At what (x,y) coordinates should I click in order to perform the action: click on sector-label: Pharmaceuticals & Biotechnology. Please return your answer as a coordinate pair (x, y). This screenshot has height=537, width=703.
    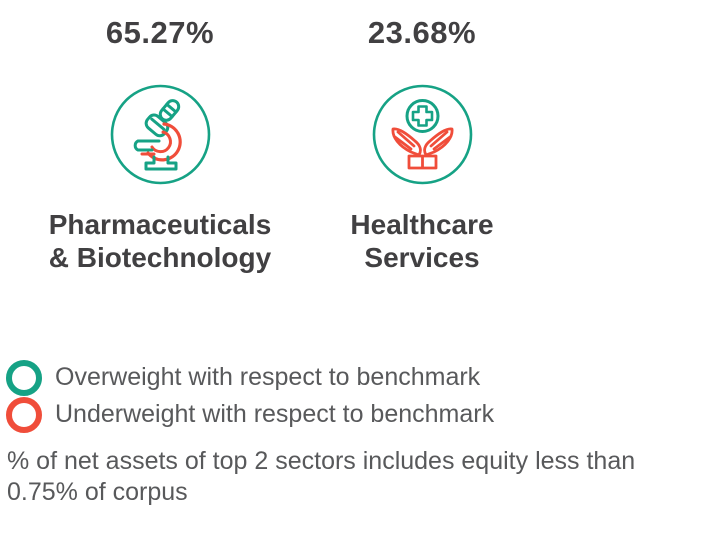
    Looking at the image, I should click on (160, 241).